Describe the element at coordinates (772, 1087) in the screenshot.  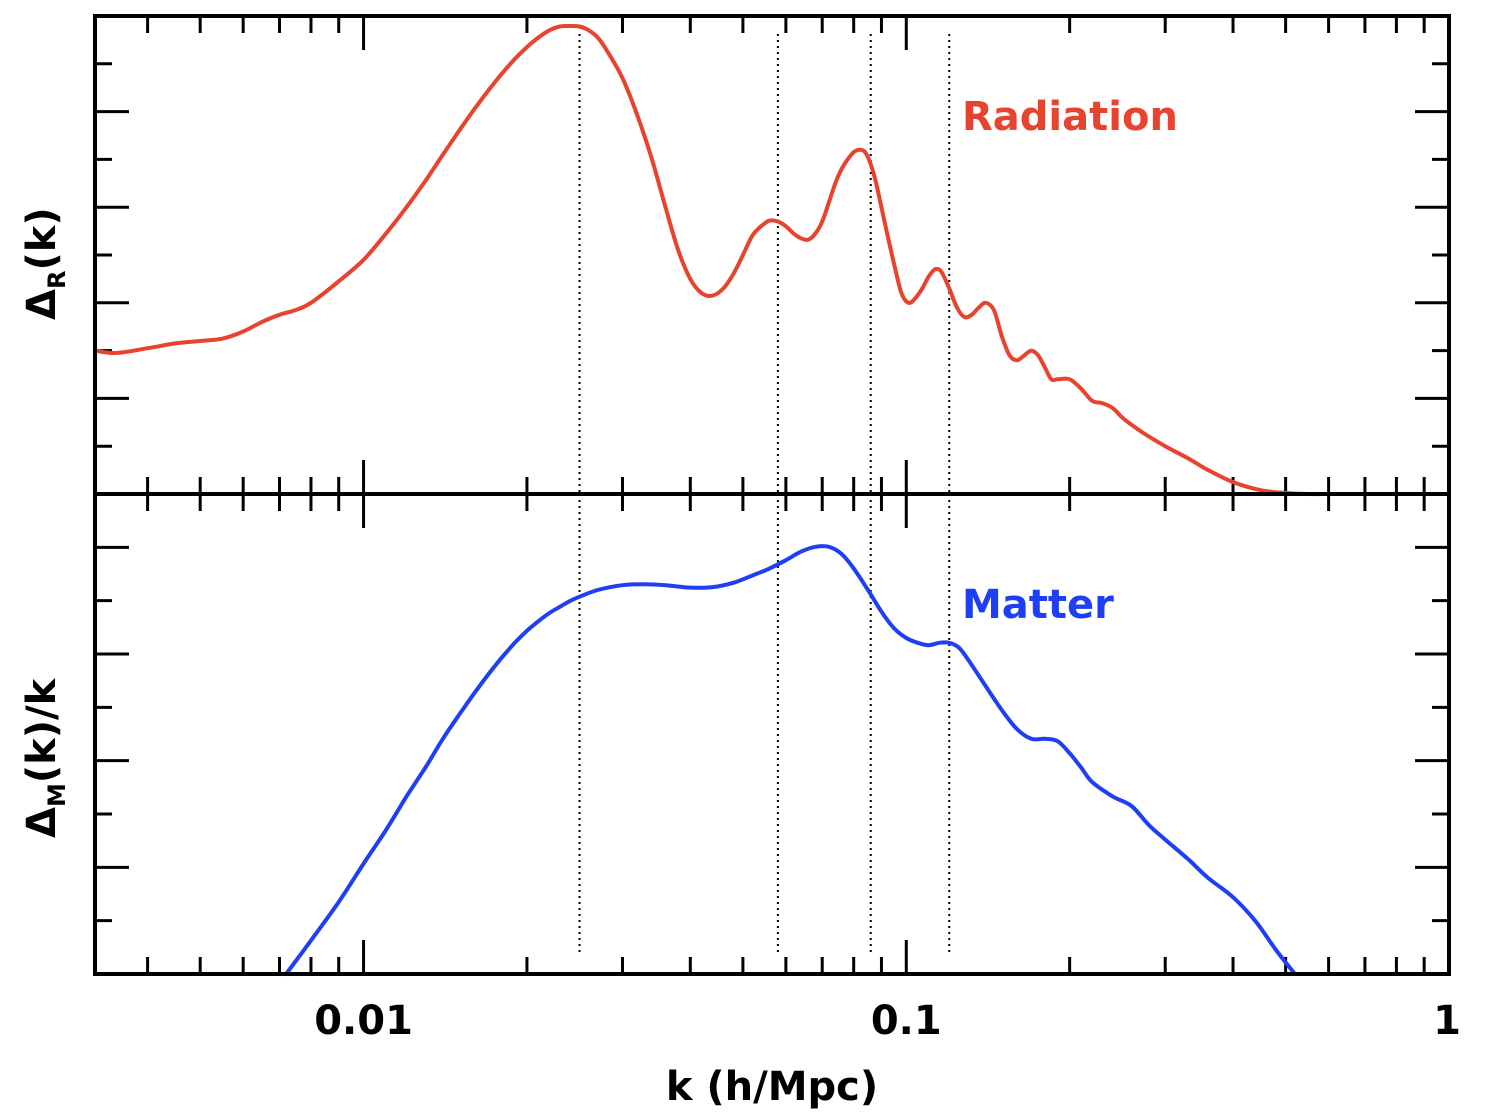
I see `x-axis-label: k (h/Mpc)` at that location.